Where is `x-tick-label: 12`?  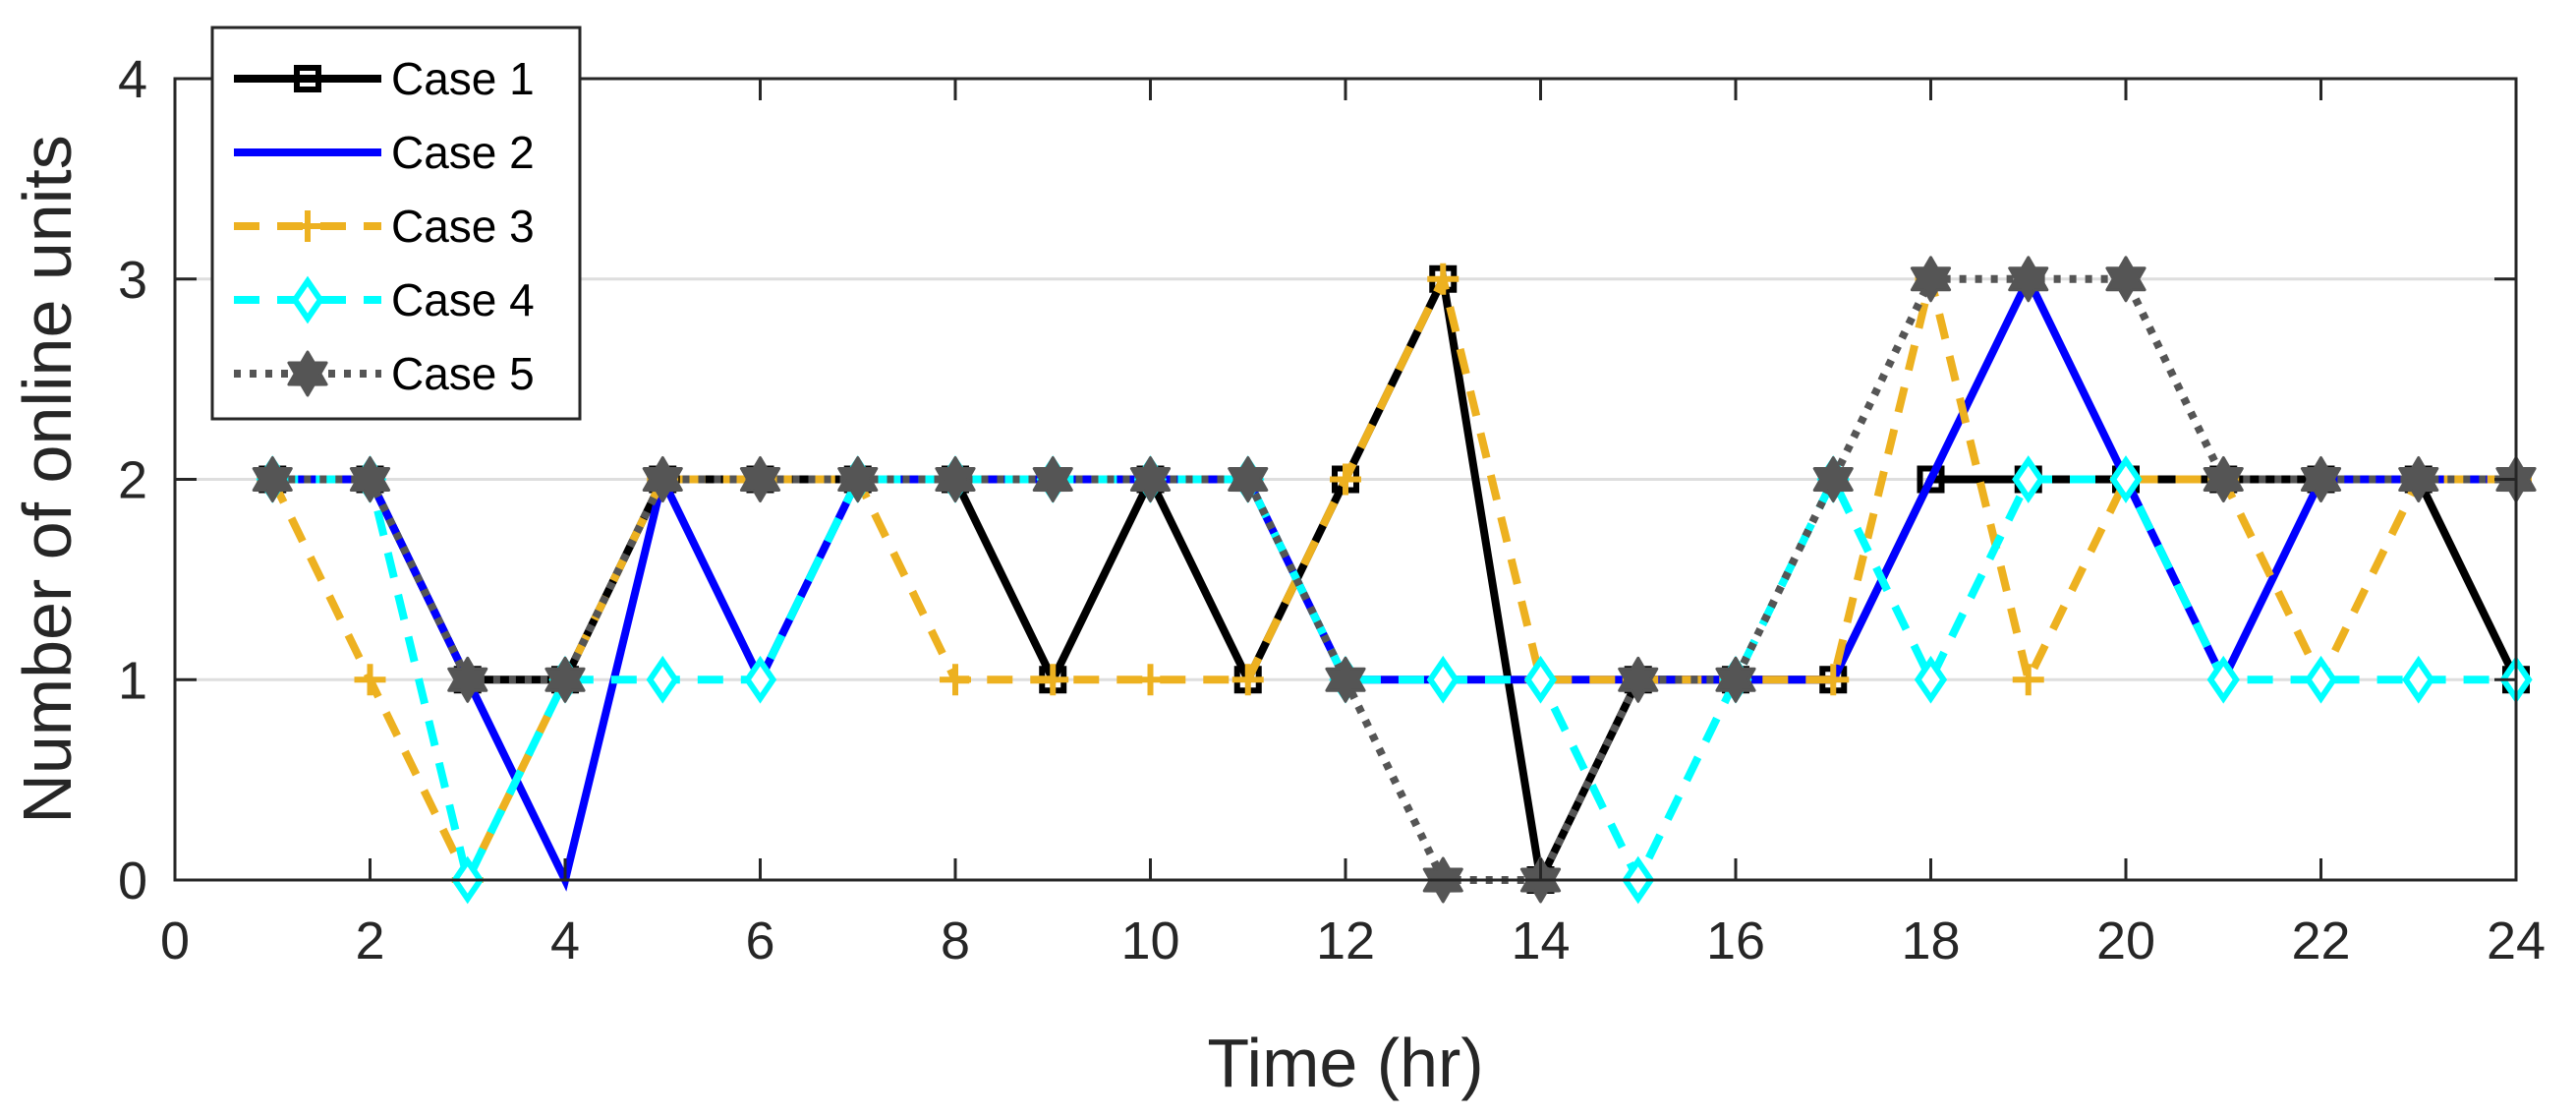 x-tick-label: 12 is located at coordinates (1346, 940).